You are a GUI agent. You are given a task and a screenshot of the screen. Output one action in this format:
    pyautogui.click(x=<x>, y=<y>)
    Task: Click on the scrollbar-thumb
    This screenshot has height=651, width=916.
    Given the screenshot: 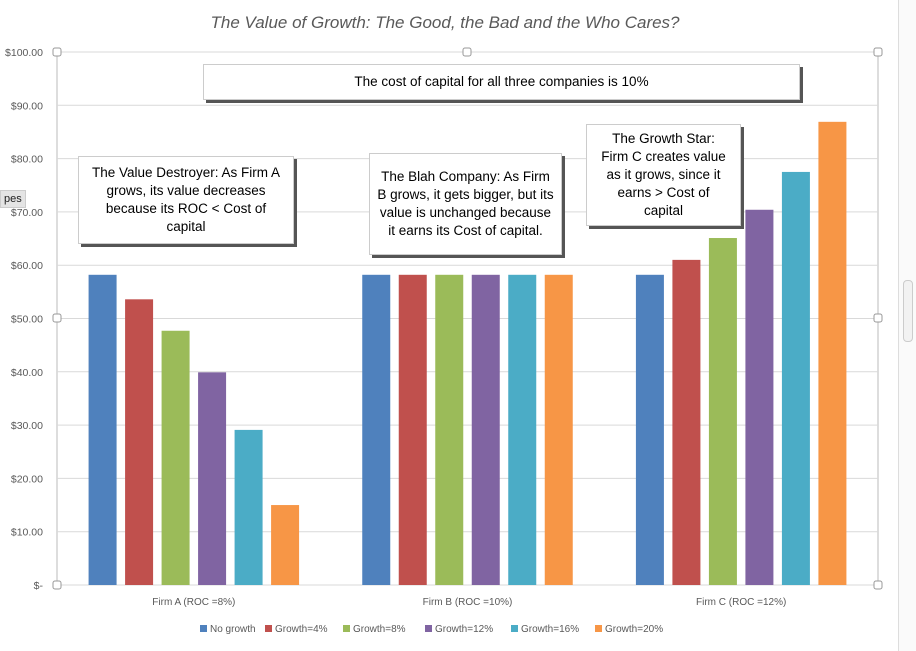 What is the action you would take?
    pyautogui.click(x=908, y=311)
    